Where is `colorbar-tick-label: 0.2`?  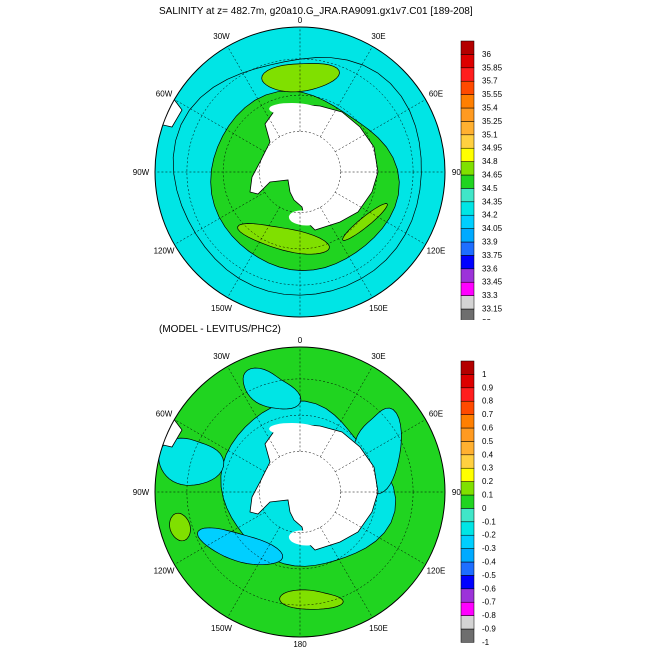 colorbar-tick-label: 0.2 is located at coordinates (488, 481).